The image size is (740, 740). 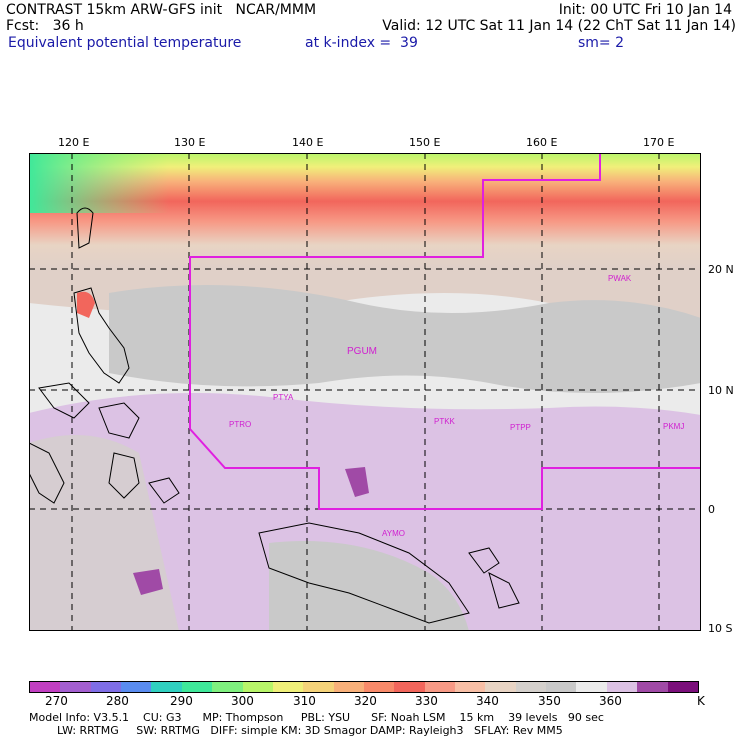 What do you see at coordinates (99, 183) in the screenshot?
I see `cool-northwest` at bounding box center [99, 183].